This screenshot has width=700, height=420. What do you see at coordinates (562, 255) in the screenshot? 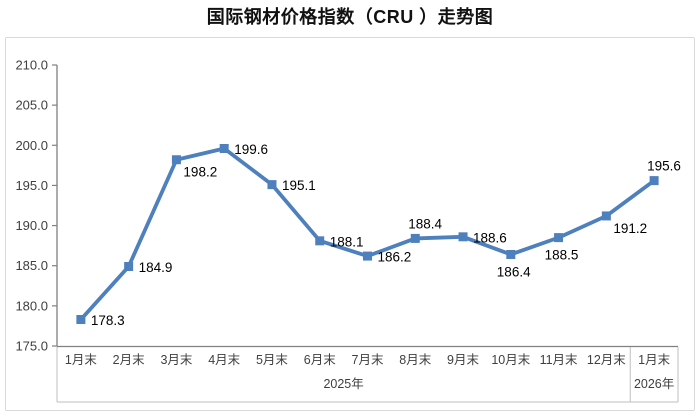
I see `data-point-label: 188.5` at bounding box center [562, 255].